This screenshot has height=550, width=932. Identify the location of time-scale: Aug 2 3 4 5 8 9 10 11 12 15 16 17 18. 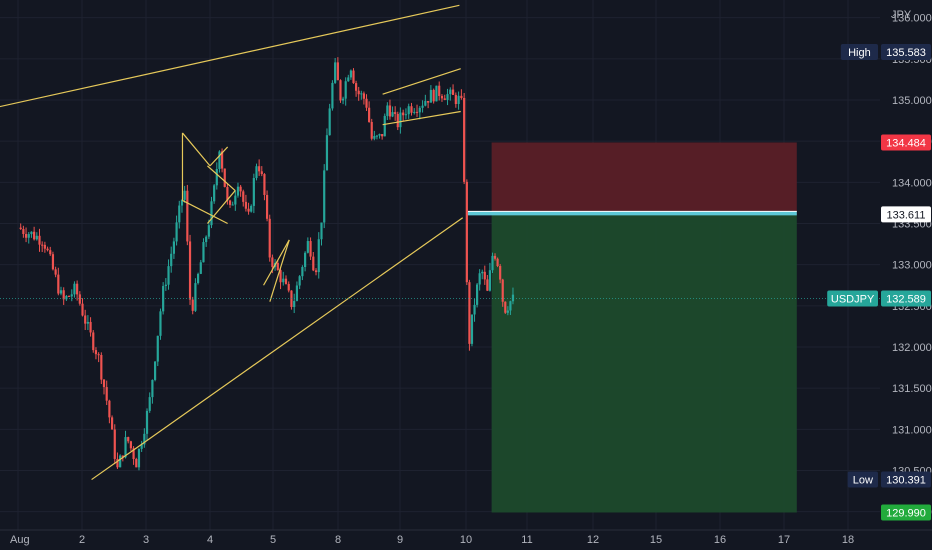
(432, 540).